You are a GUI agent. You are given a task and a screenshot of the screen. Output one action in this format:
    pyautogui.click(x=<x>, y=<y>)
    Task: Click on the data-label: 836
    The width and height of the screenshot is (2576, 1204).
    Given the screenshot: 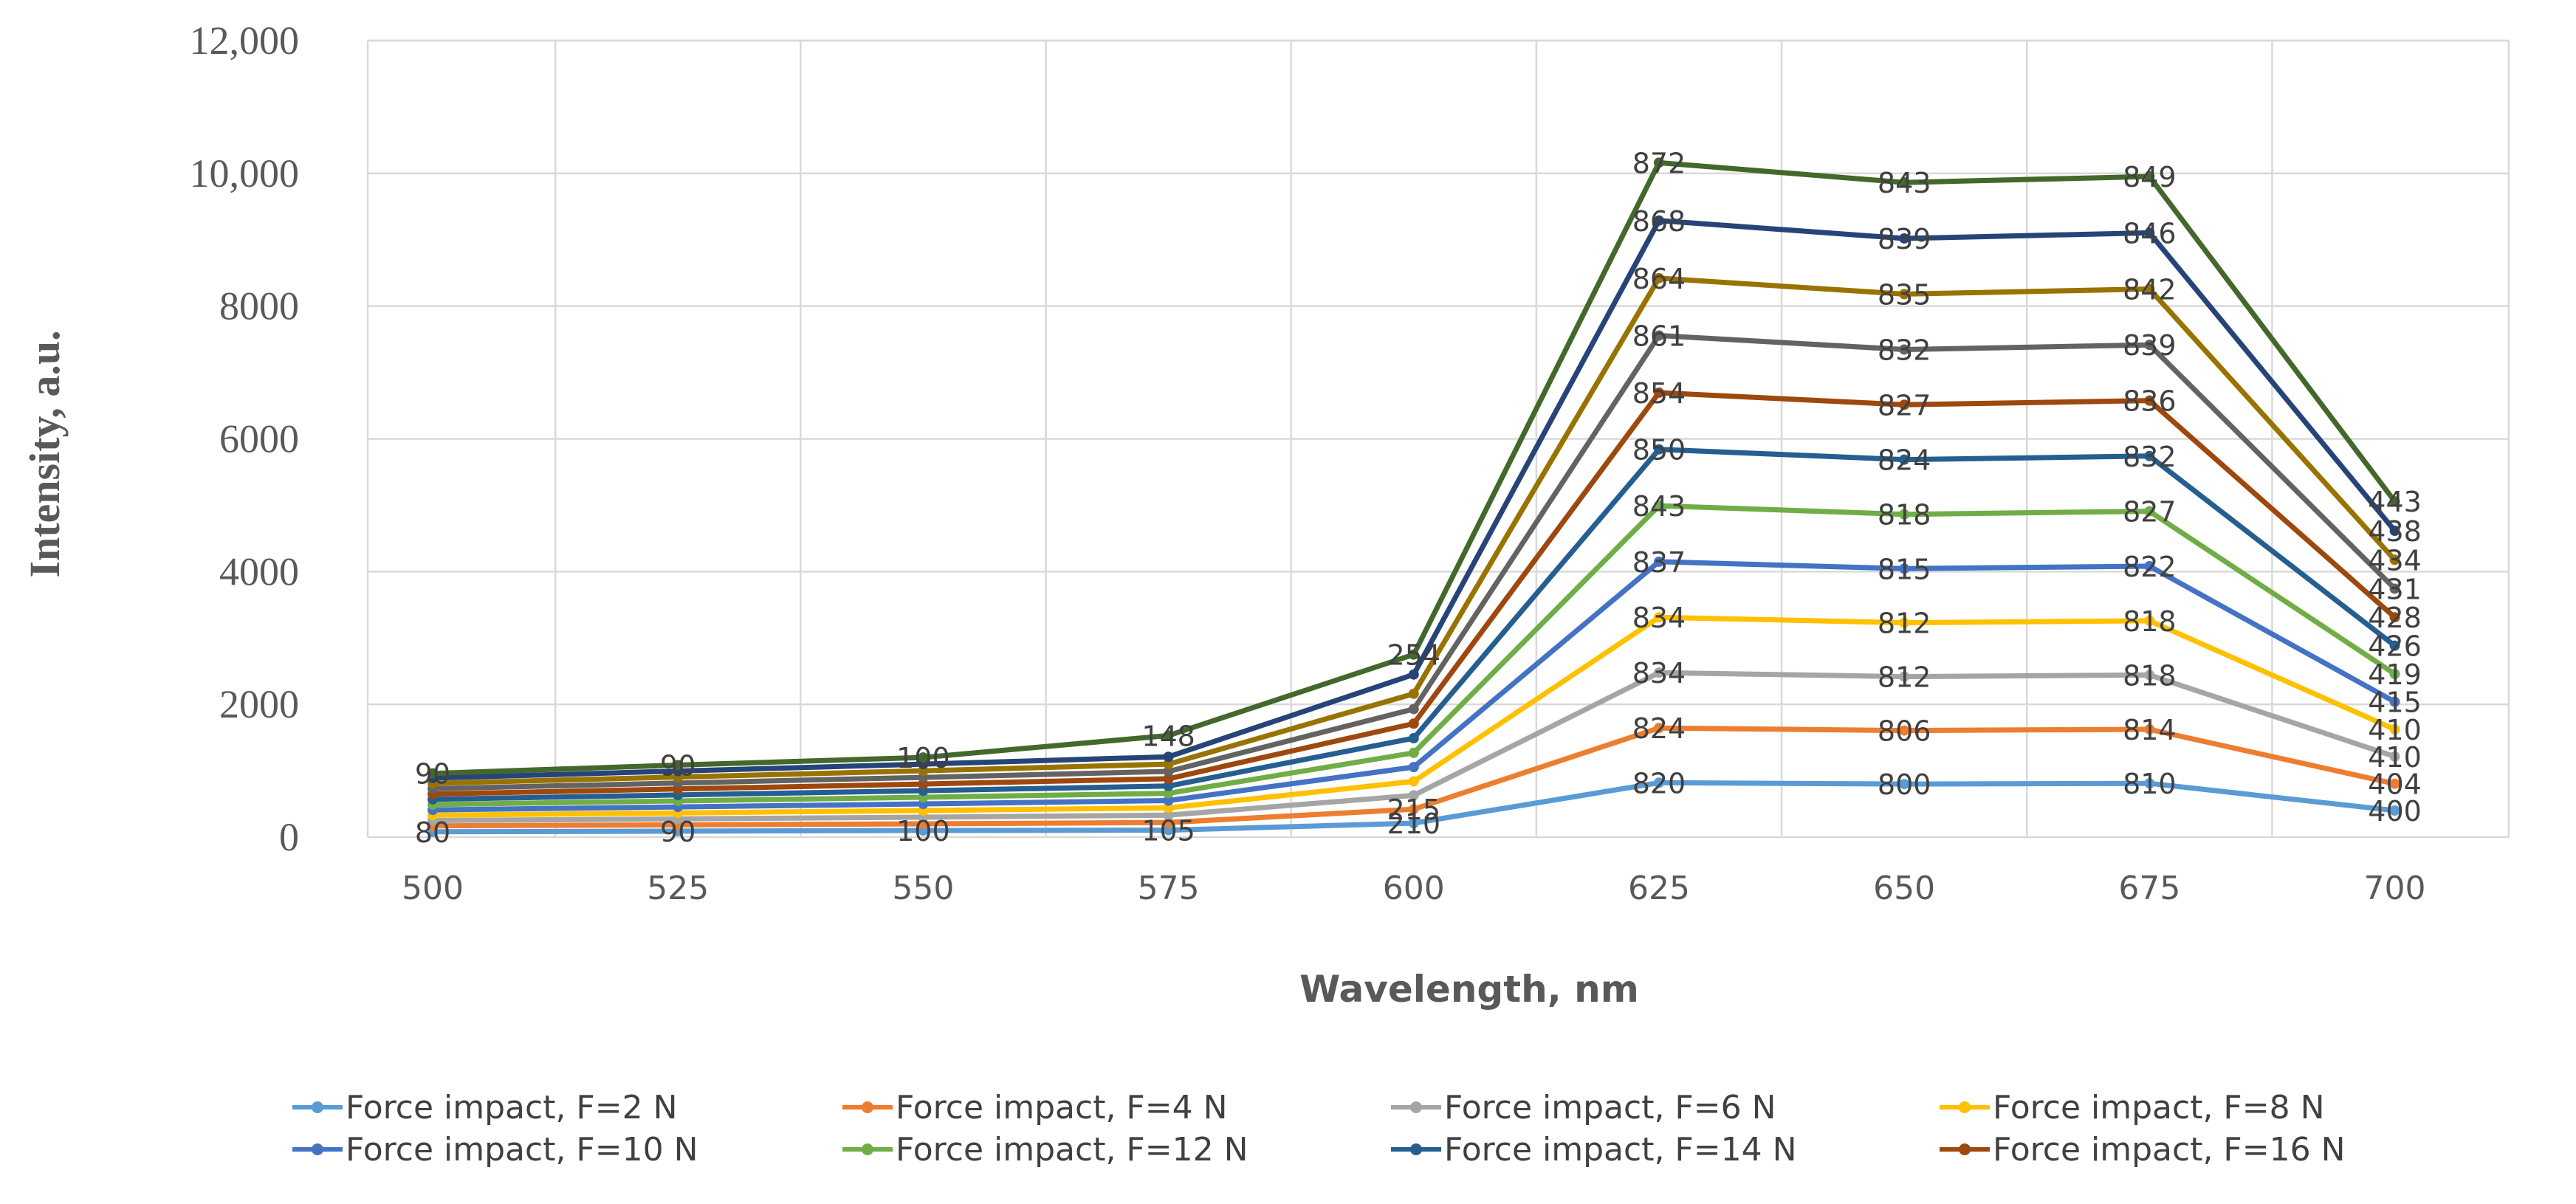 What is the action you would take?
    pyautogui.click(x=2150, y=401)
    